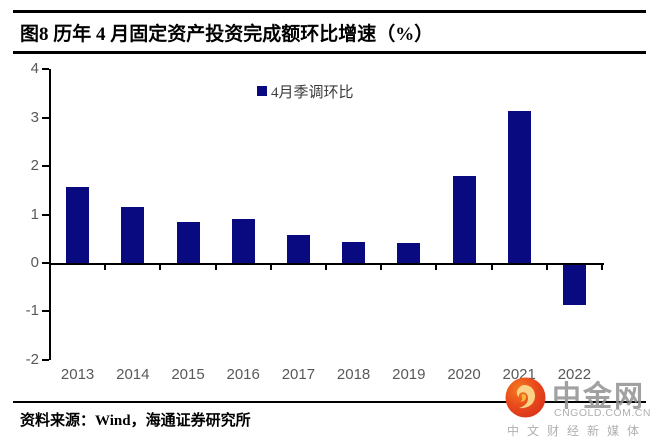 The image size is (664, 448). I want to click on bar-2014, so click(133, 235).